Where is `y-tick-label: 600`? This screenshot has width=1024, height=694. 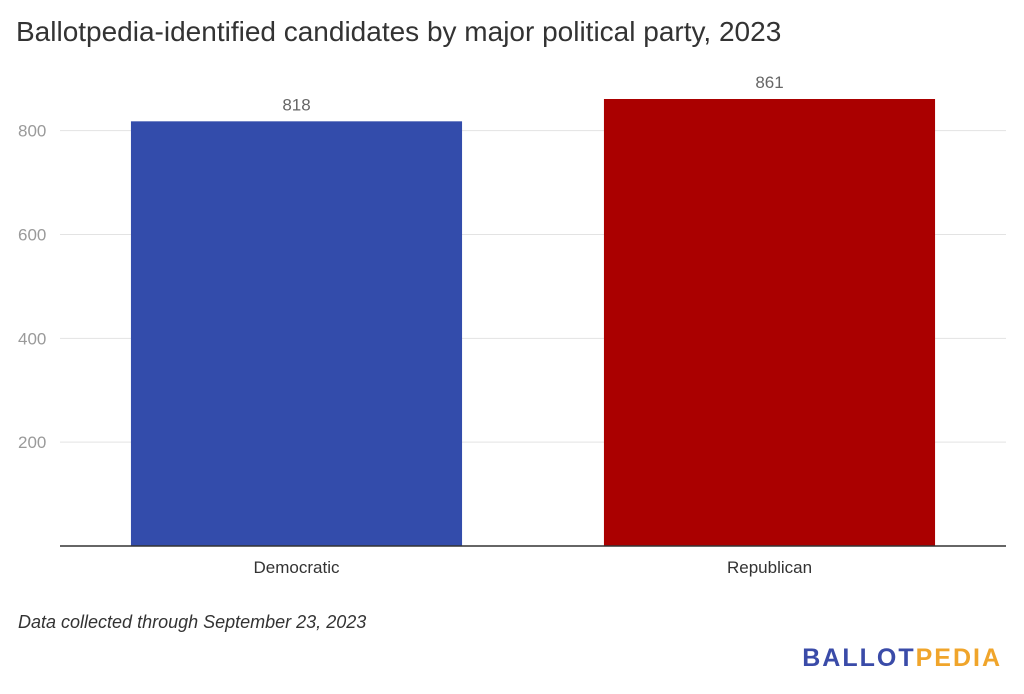
y-tick-label: 600 is located at coordinates (32, 235).